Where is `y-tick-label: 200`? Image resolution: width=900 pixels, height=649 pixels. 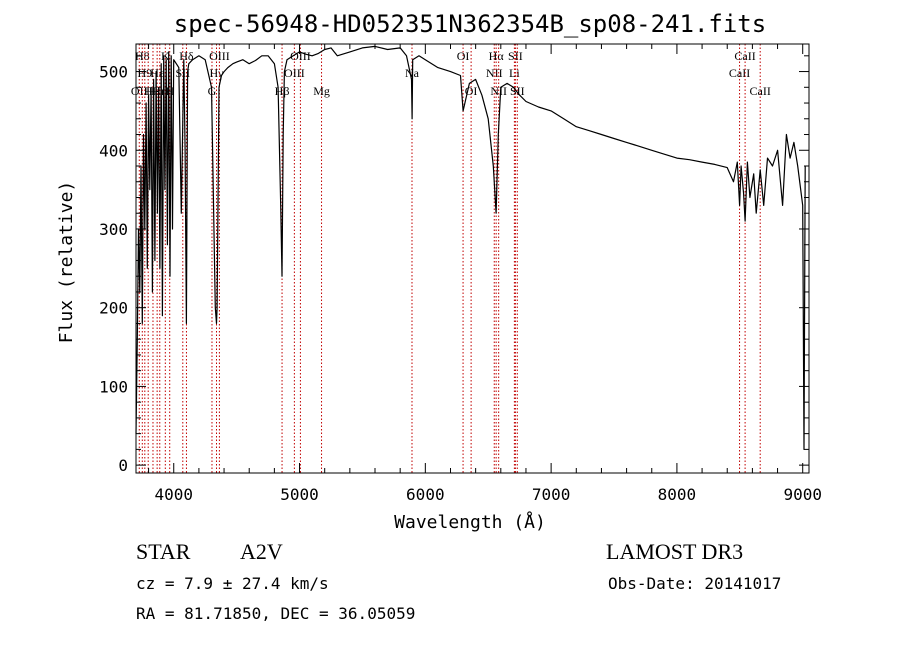
y-tick-label: 200 is located at coordinates (113, 308).